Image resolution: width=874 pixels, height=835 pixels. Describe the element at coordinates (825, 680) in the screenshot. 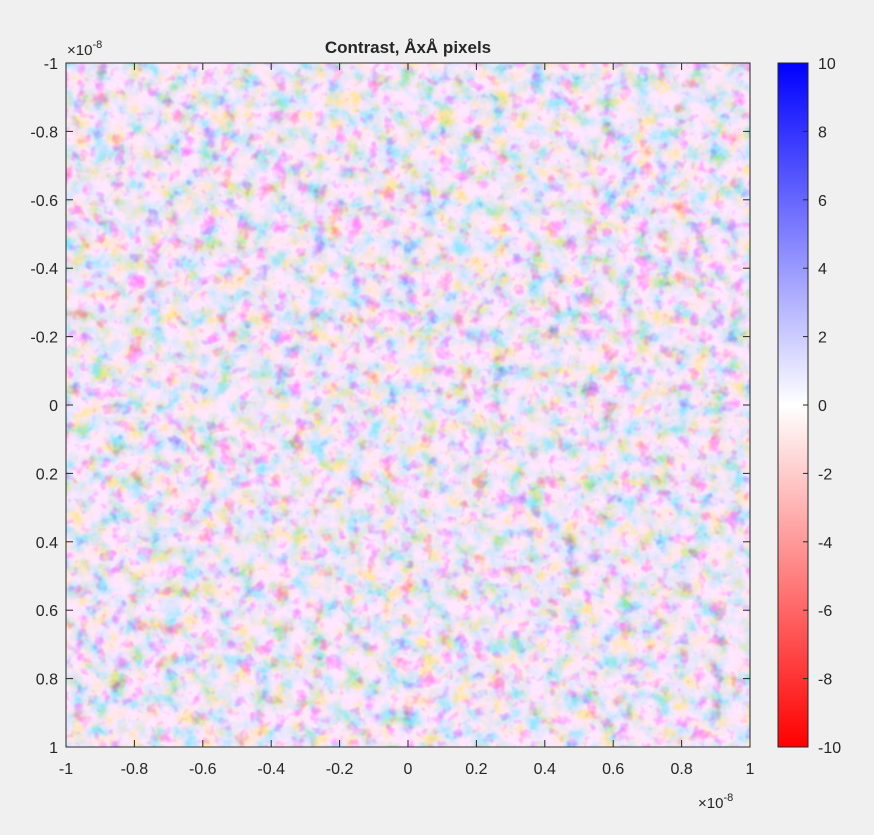

I see `colorbar-tick-label: -8` at that location.